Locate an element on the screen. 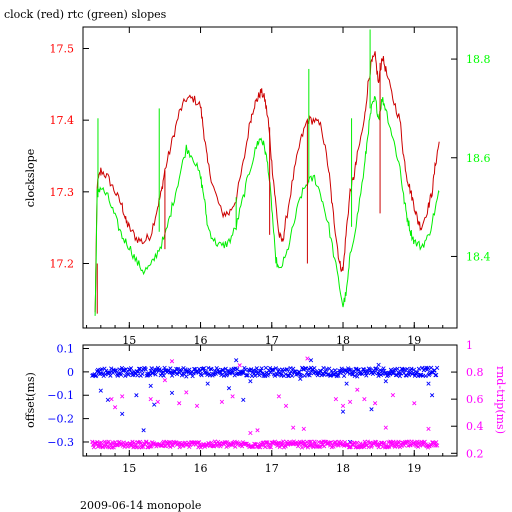 The width and height of the screenshot is (512, 512). offset-left-tick-label: −0.1 is located at coordinates (60, 395).